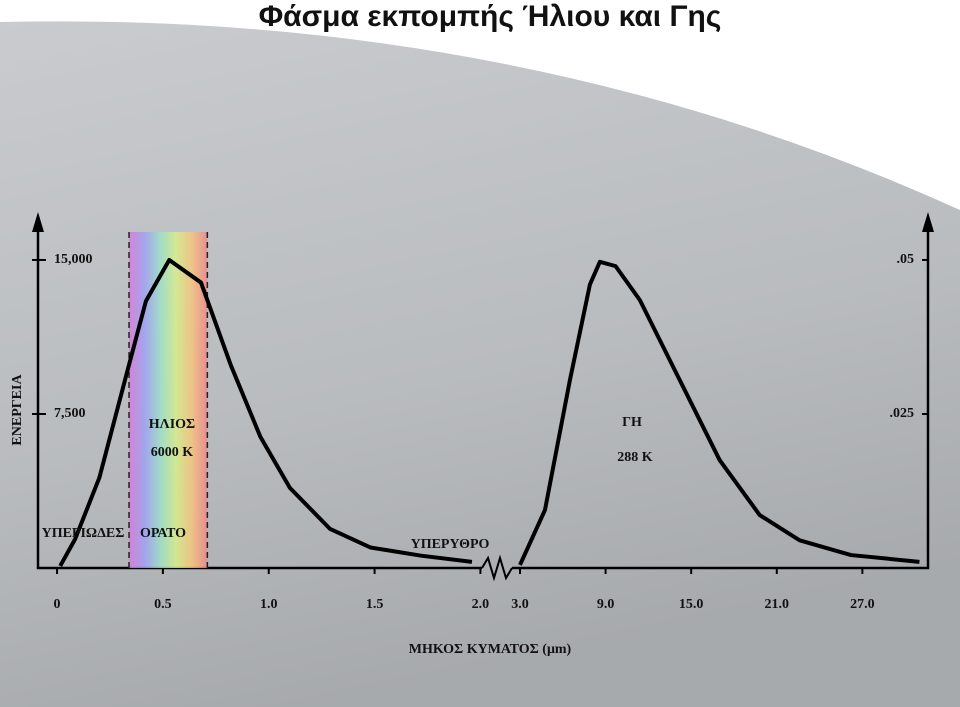 Image resolution: width=960 pixels, height=707 pixels. I want to click on annotation: ΥΠΕΡΥΘΡΟ, so click(450, 544).